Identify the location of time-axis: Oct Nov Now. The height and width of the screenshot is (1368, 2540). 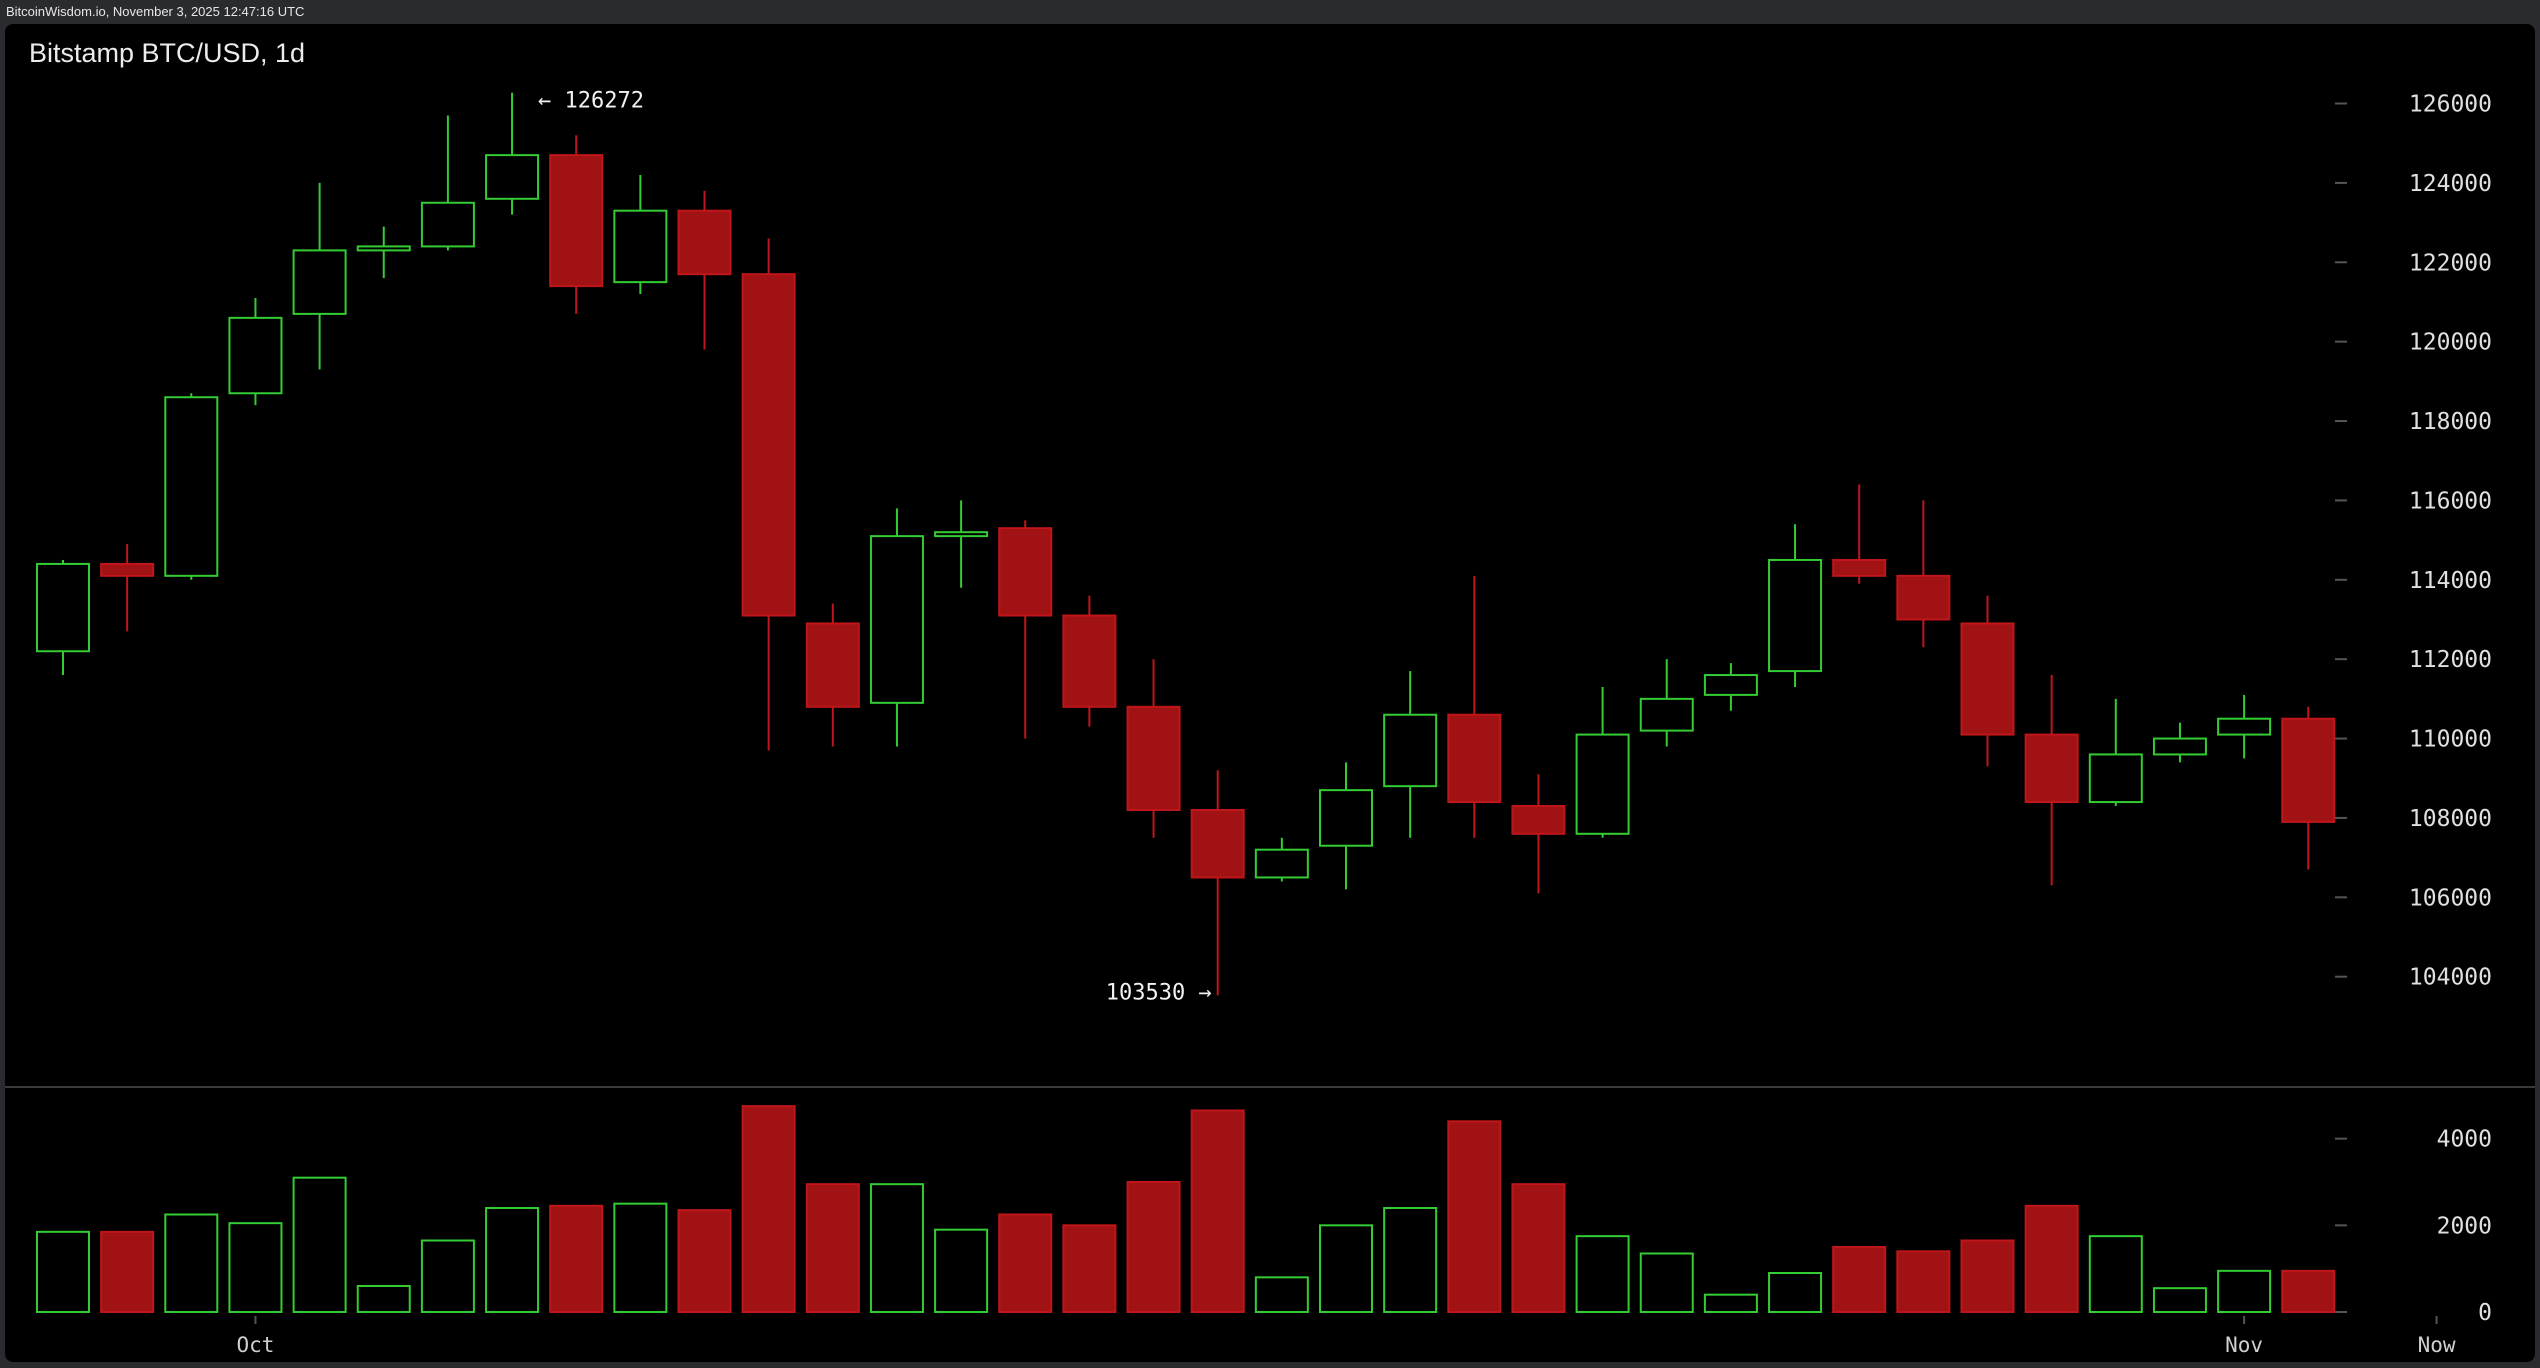
(1346, 1336).